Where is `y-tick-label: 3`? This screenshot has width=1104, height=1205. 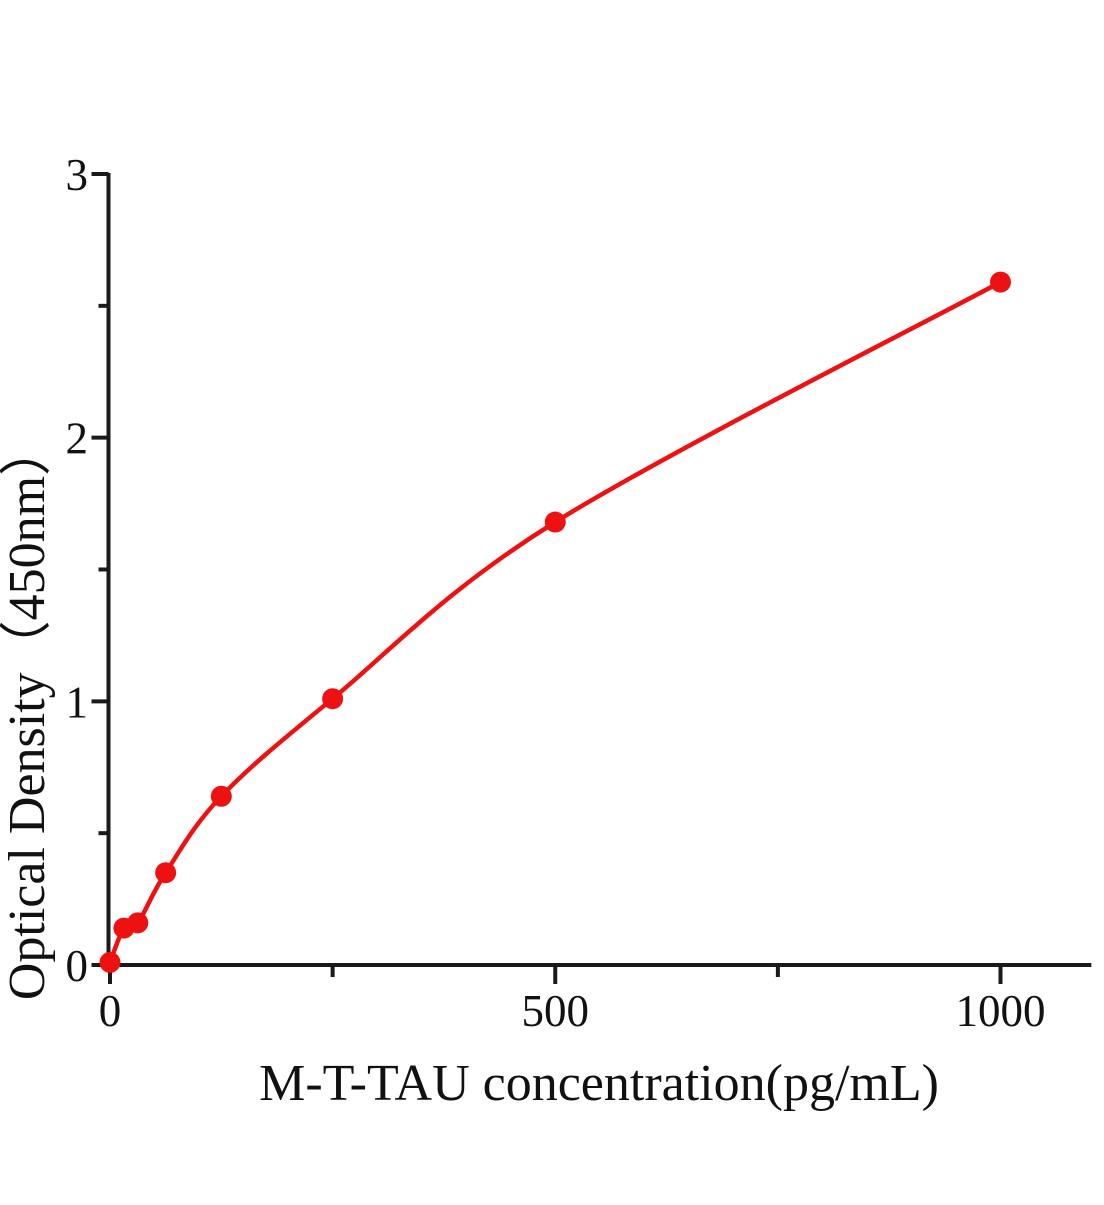 y-tick-label: 3 is located at coordinates (77, 175).